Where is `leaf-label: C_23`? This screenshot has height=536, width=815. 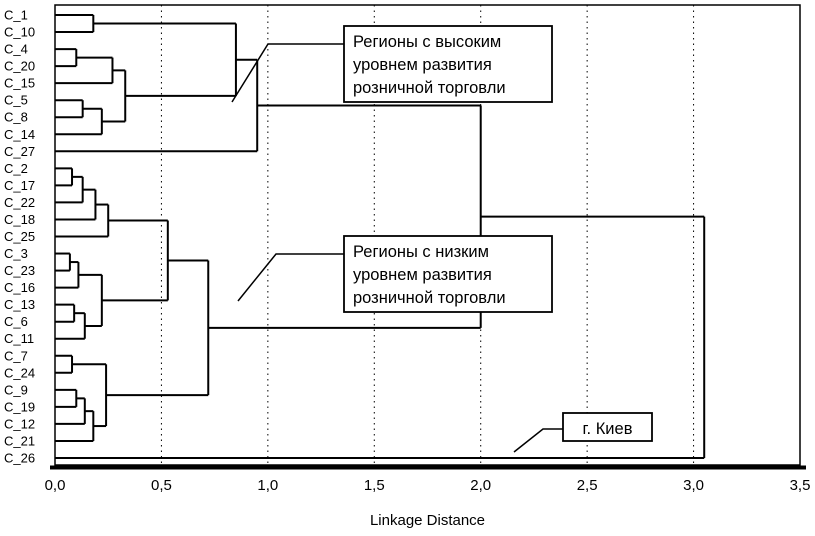
leaf-label: C_23 is located at coordinates (19, 270).